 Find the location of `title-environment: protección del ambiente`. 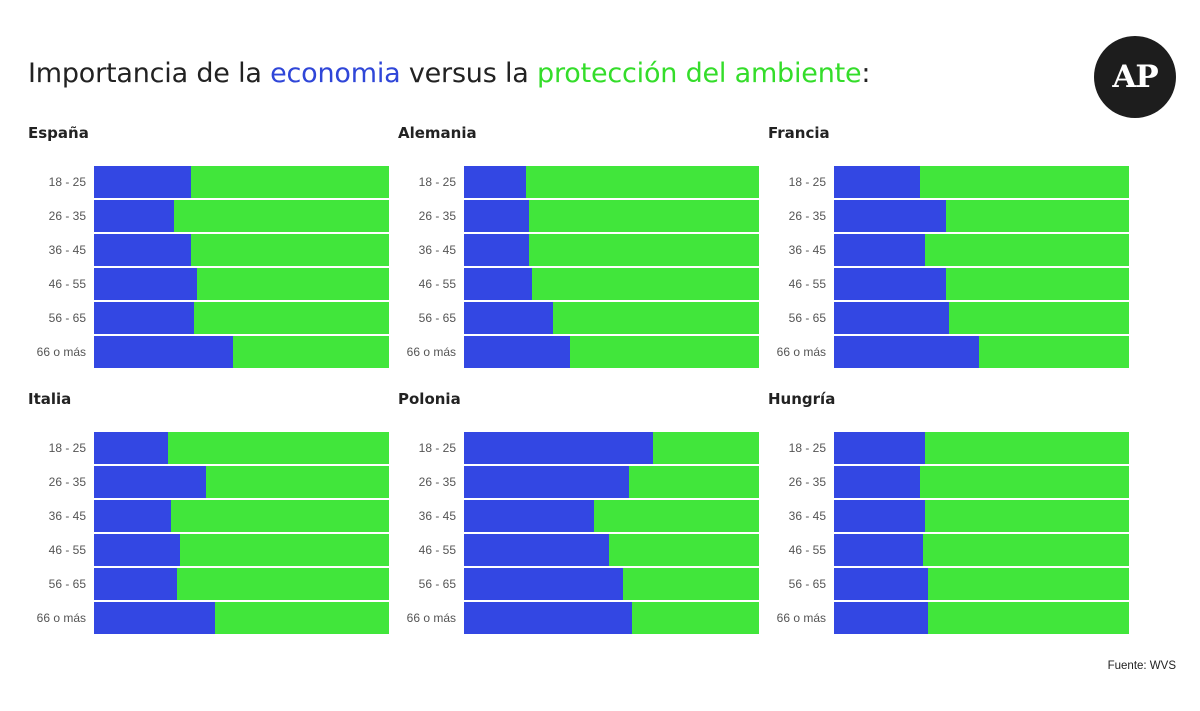

title-environment: protección del ambiente is located at coordinates (699, 73).